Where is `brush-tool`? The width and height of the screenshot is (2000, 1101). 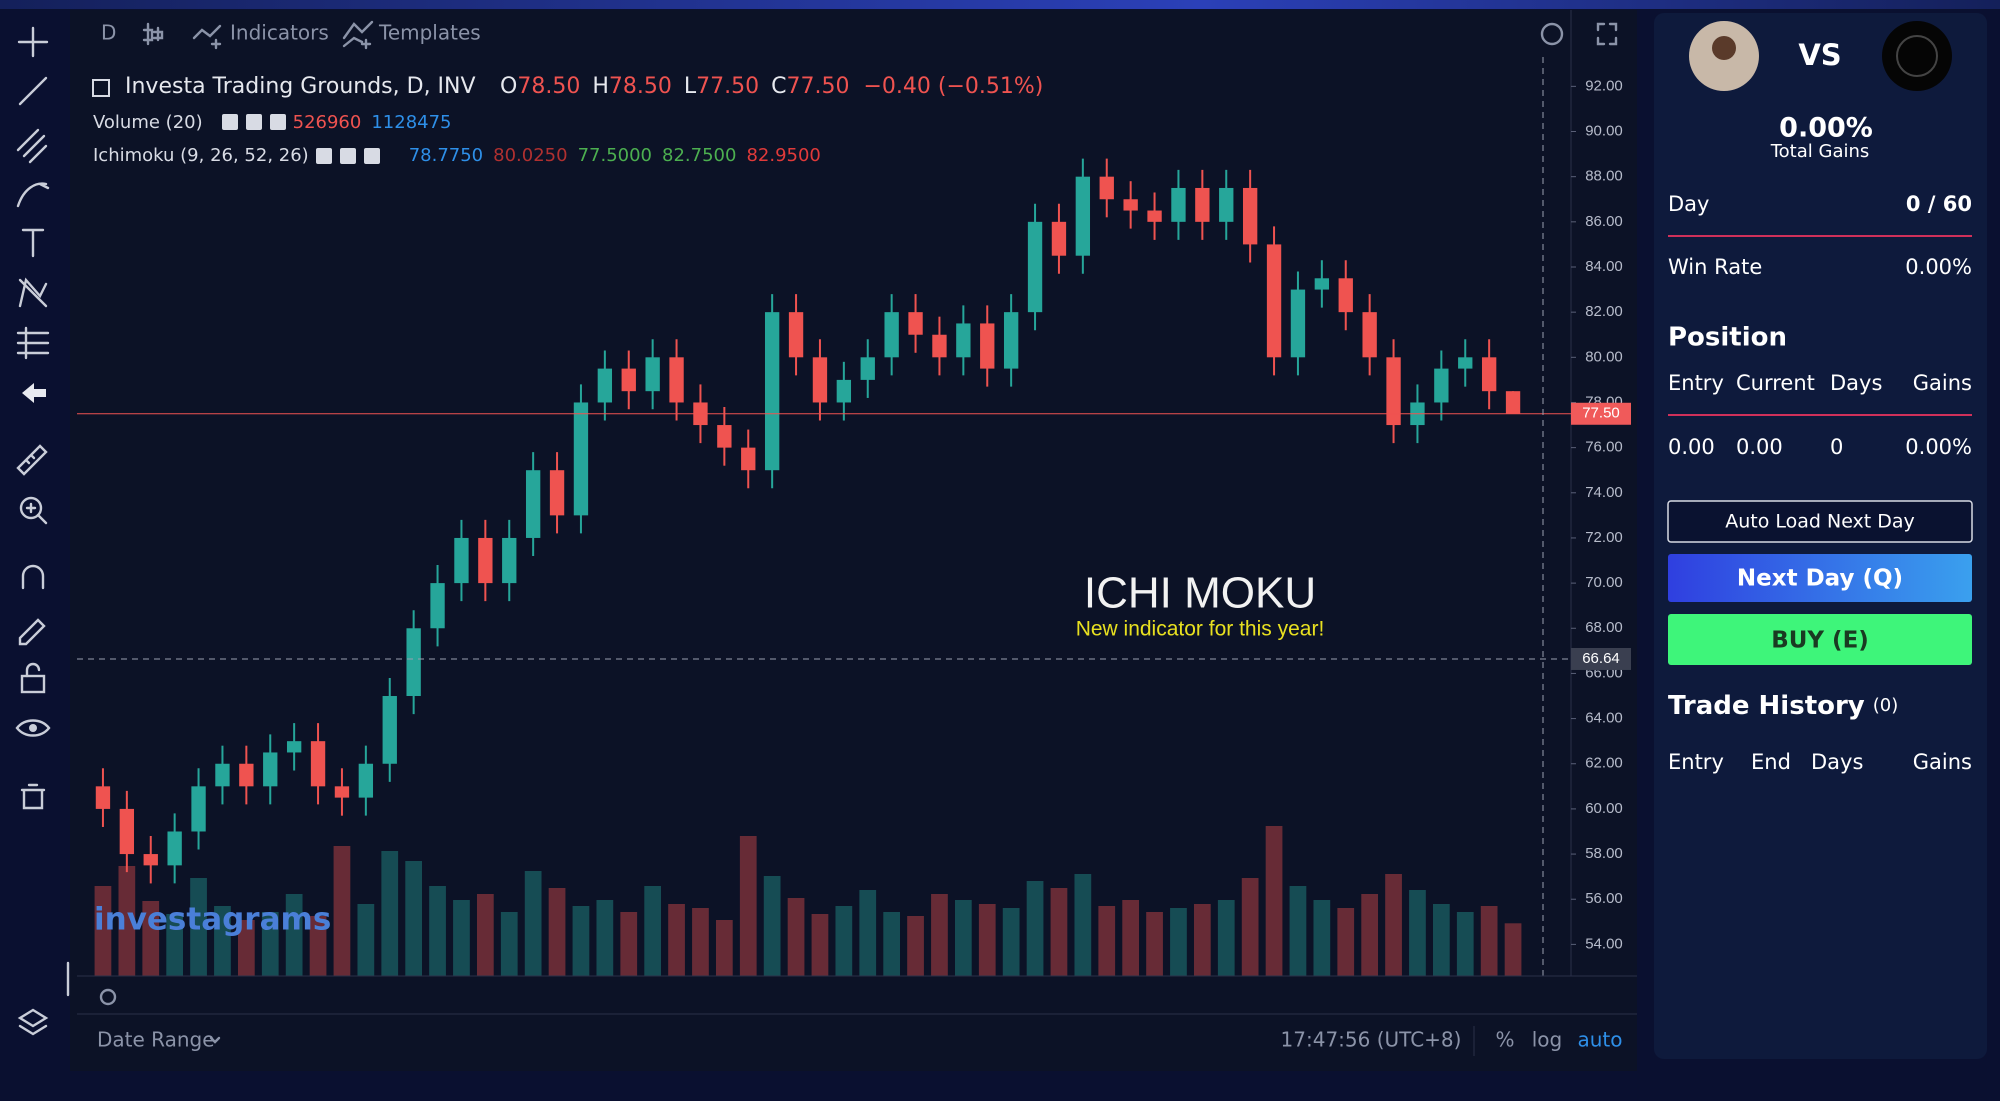
brush-tool is located at coordinates (33, 195).